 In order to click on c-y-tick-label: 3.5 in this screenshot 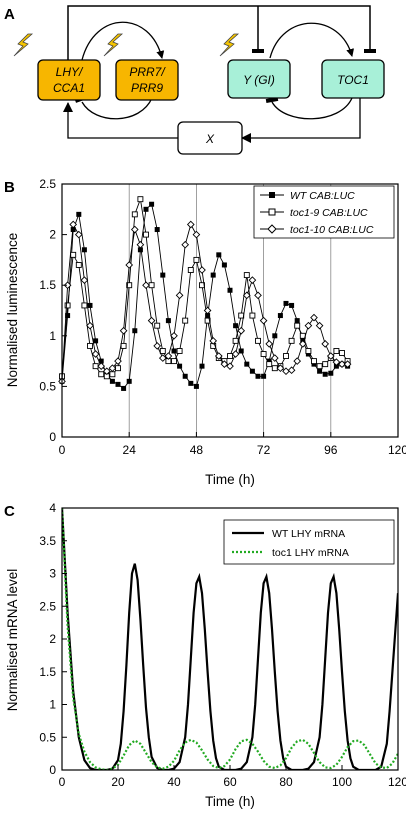, I will do `click(47, 541)`.